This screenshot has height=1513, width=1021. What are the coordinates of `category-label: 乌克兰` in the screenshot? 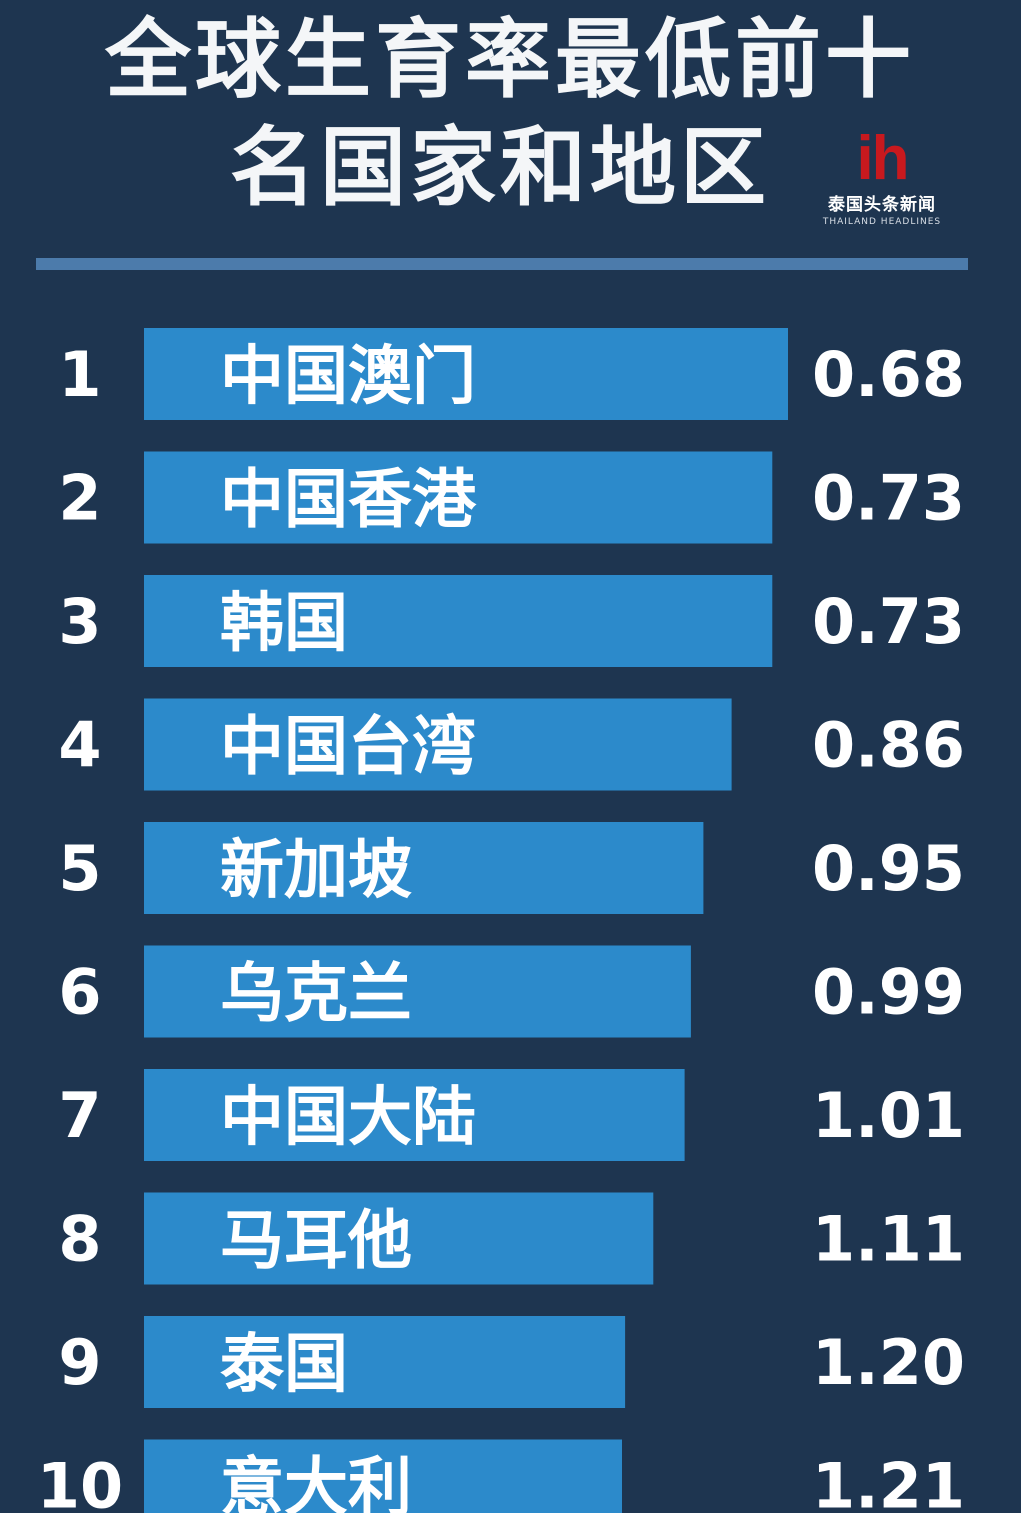 It's located at (316, 995).